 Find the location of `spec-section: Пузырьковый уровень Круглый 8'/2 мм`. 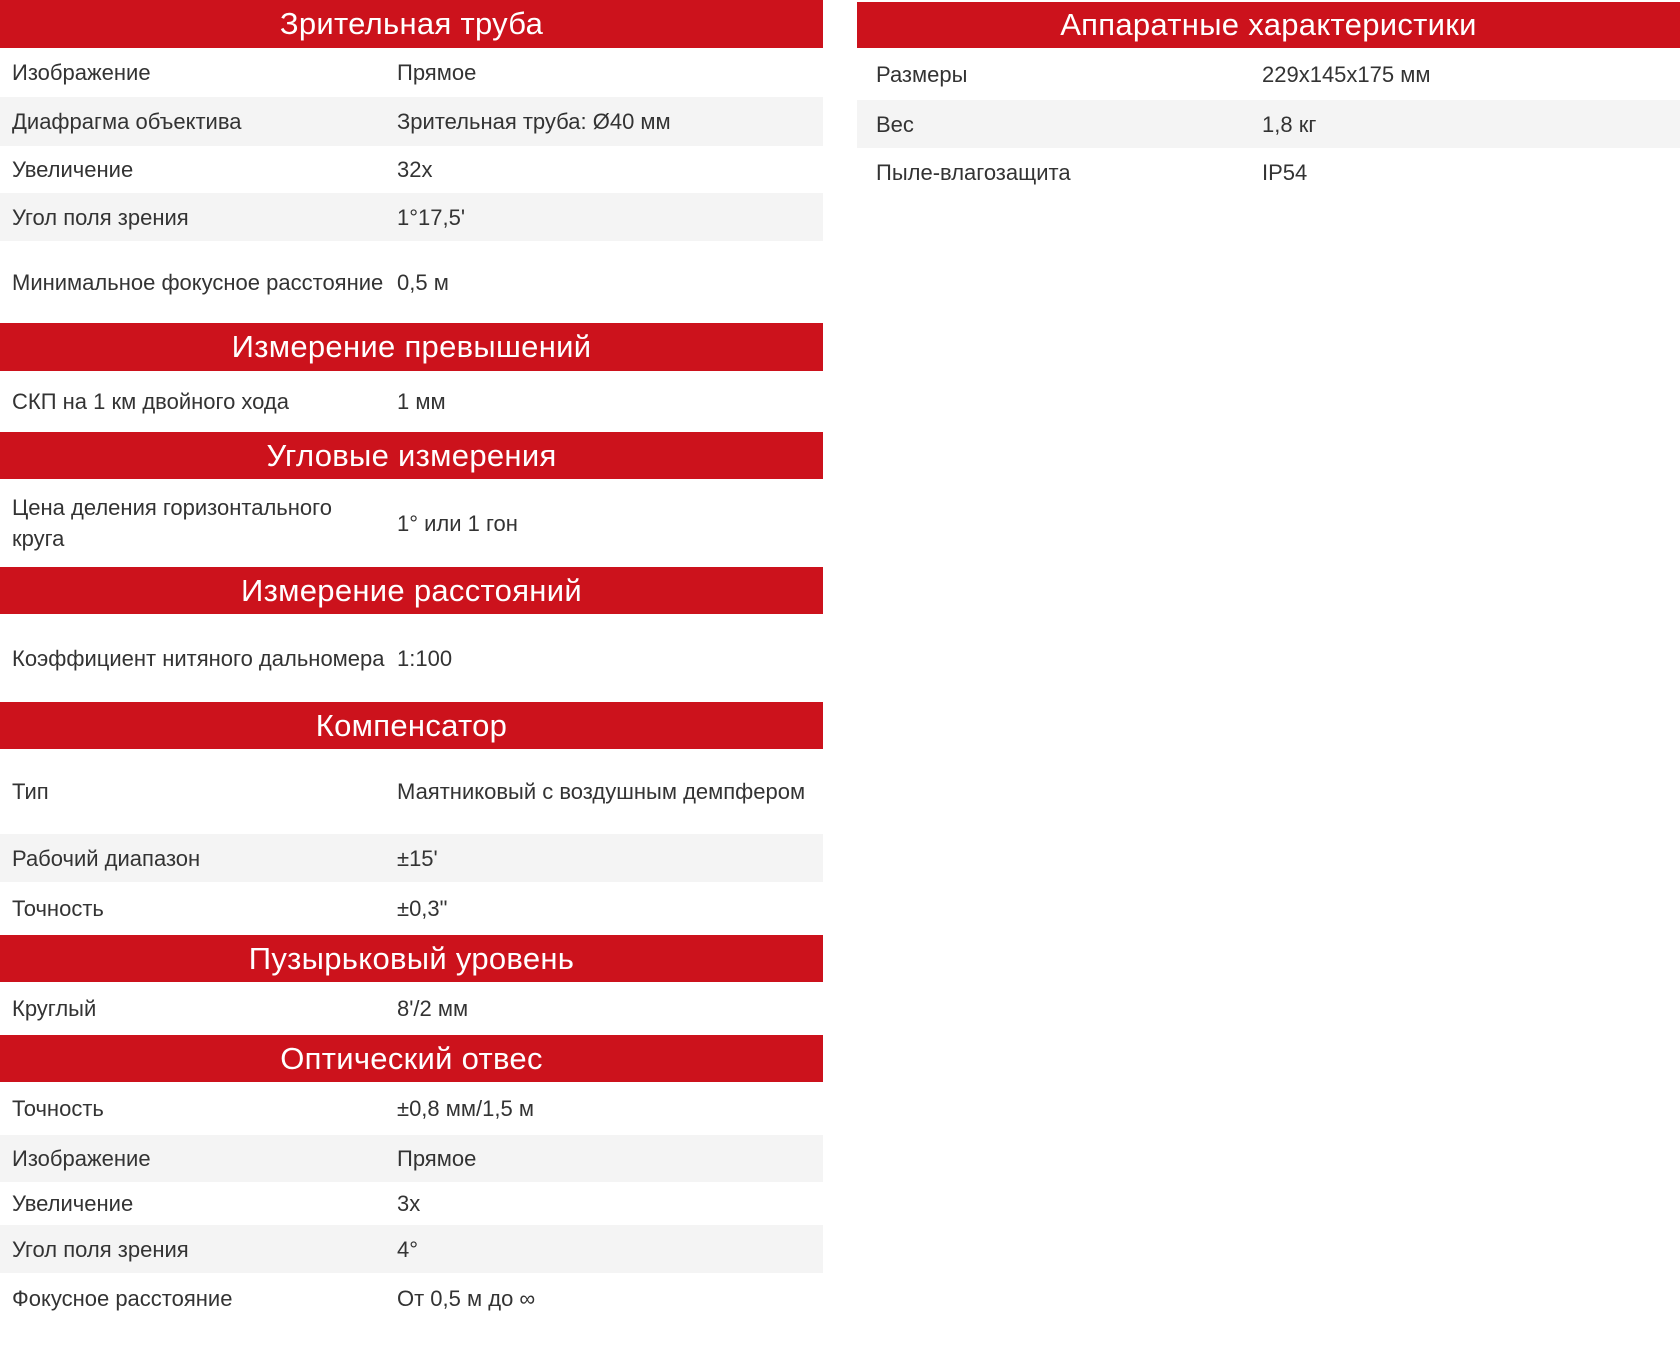

spec-section: Пузырьковый уровень Круглый 8'/2 мм is located at coordinates (411, 985).